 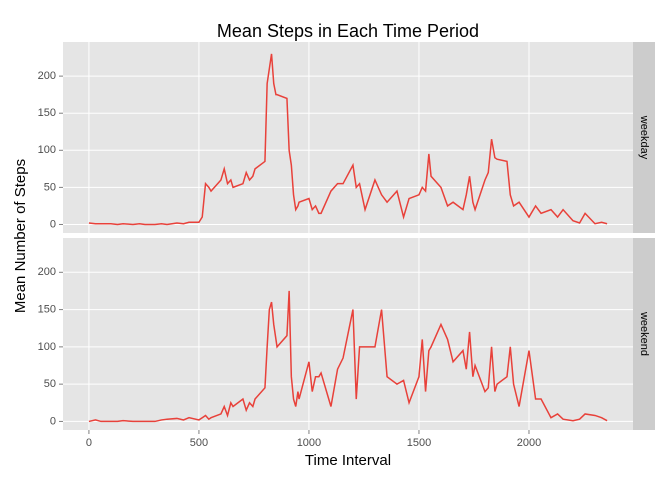 What do you see at coordinates (348, 460) in the screenshot?
I see `x-axis-label: Time Interval` at bounding box center [348, 460].